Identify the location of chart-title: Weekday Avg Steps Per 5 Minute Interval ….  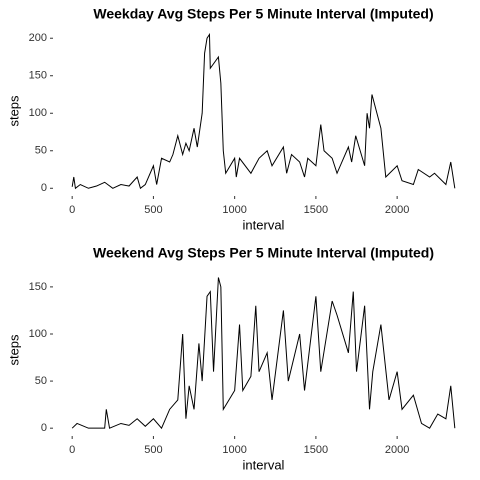
(263, 14).